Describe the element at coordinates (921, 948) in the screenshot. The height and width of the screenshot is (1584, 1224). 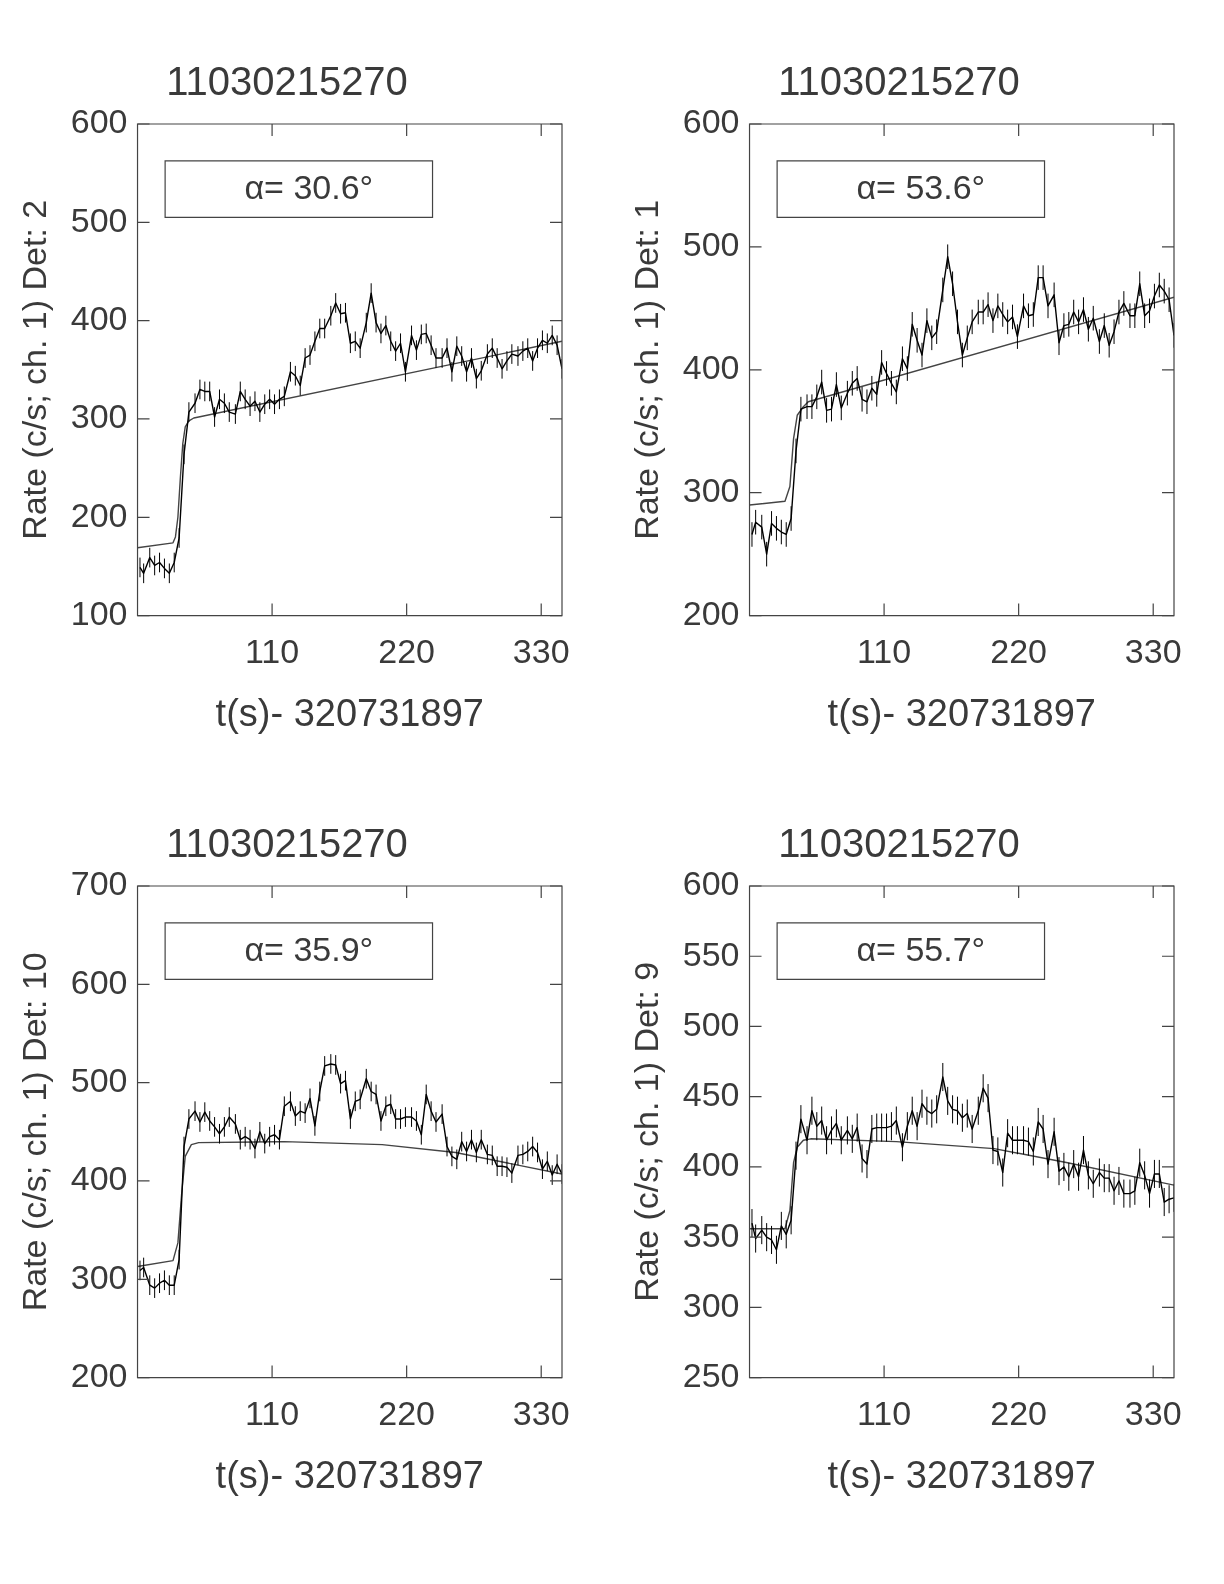
I see `annotation: α= 55.7°` at that location.